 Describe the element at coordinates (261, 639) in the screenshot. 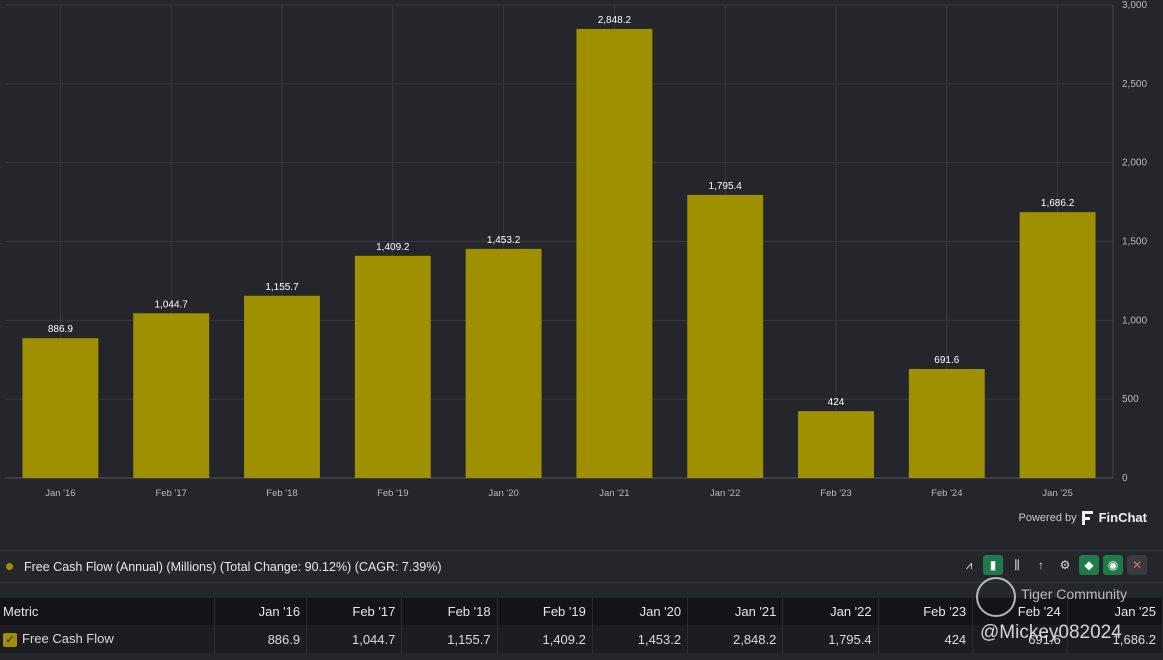

I see `table-cell: 886.9` at that location.